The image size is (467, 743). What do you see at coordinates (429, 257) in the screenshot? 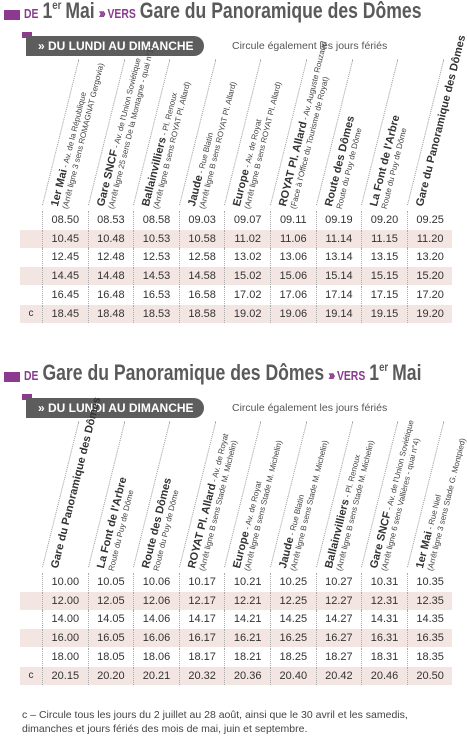
I see `time-cell: 13.20` at bounding box center [429, 257].